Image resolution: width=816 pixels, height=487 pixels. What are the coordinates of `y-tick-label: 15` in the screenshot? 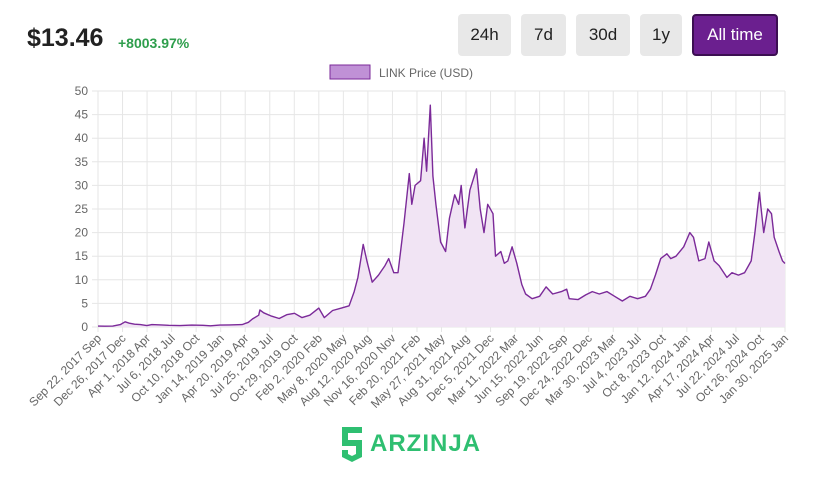 It's located at (82, 256).